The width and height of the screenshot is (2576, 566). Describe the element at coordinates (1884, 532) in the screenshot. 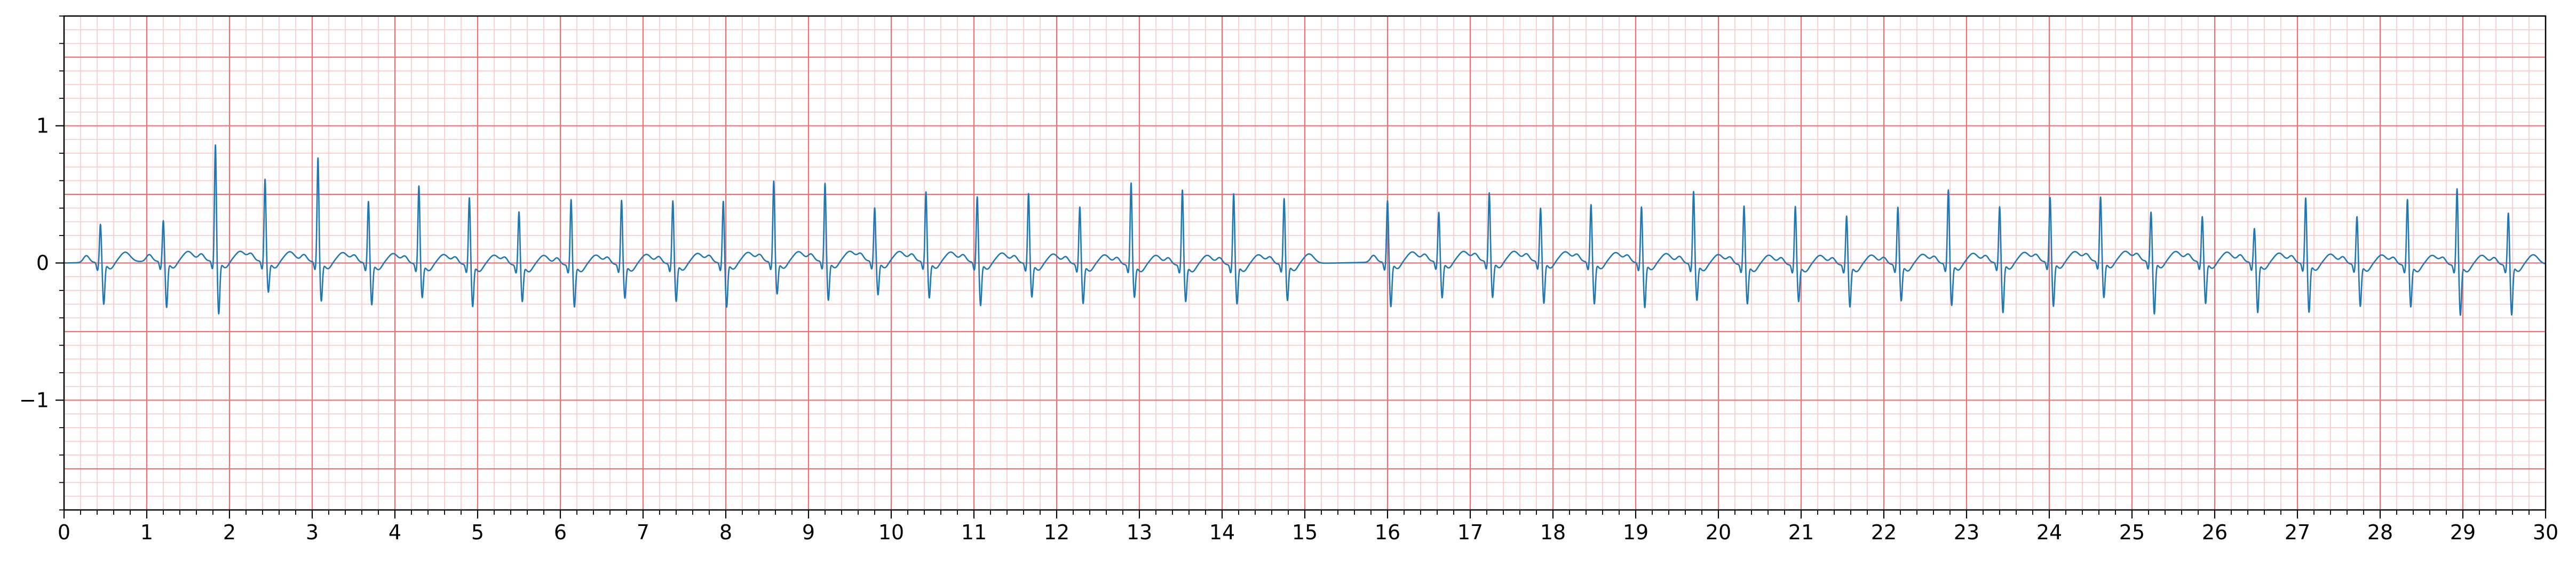

I see `x-tick-label: 22` at that location.